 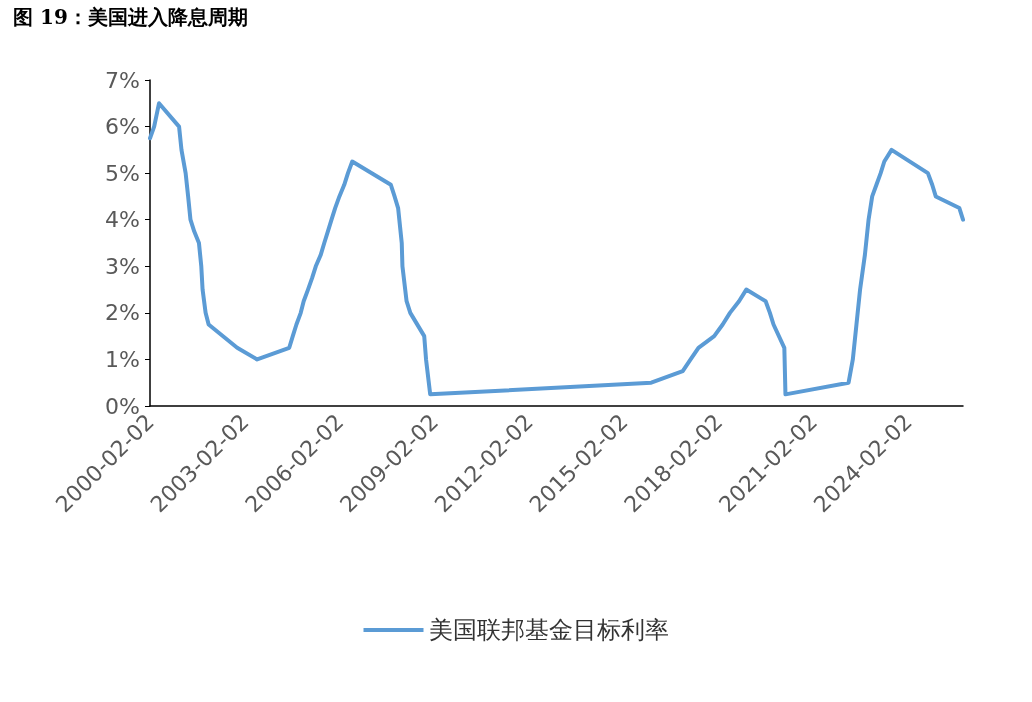 I want to click on legend-label: 美国联邦基金目标利率, so click(x=548, y=630).